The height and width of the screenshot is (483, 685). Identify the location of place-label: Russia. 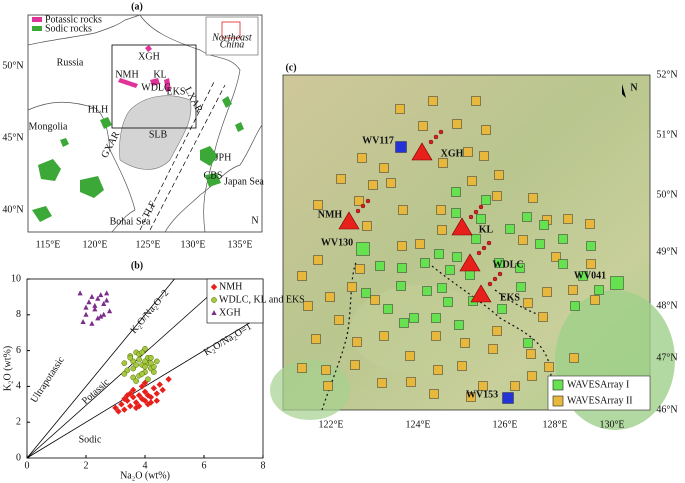
(70, 62).